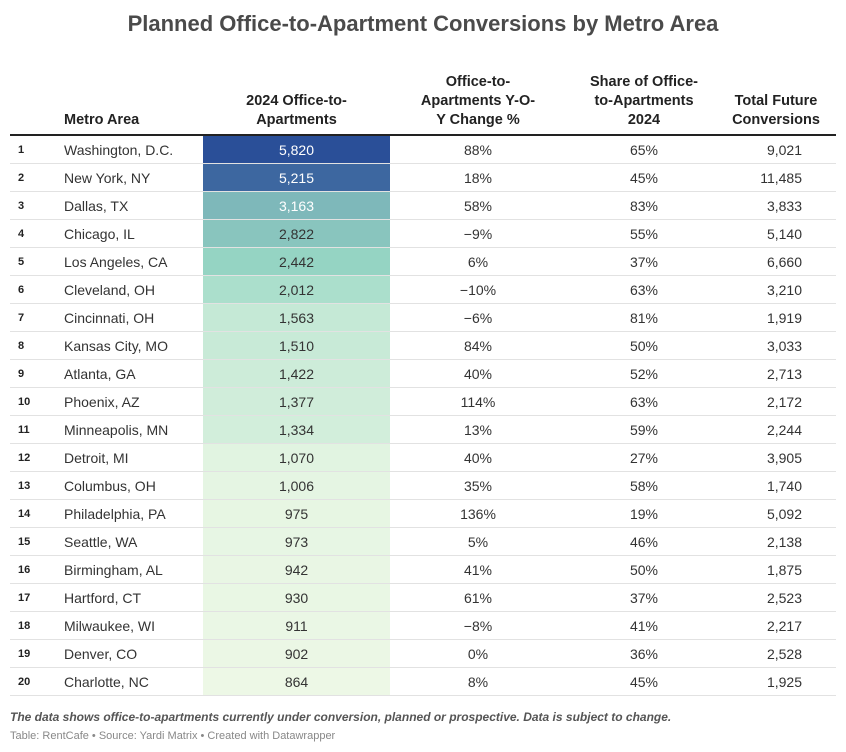 Image resolution: width=846 pixels, height=752 pixels. Describe the element at coordinates (779, 261) in the screenshot. I see `row-total-future: 6,660` at that location.